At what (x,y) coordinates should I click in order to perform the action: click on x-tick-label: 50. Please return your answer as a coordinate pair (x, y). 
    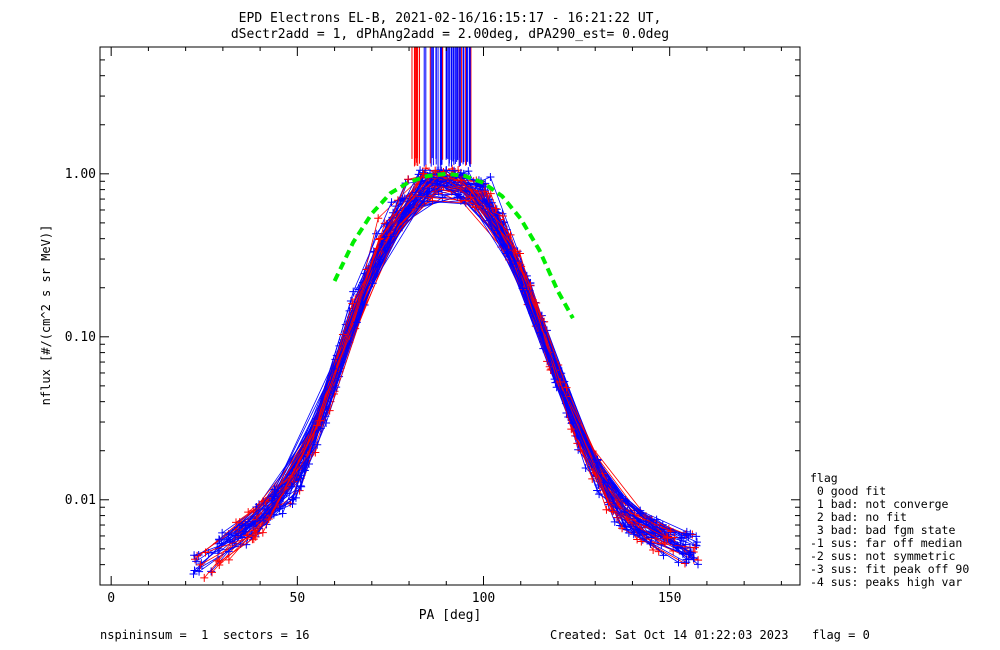
    Looking at the image, I should click on (298, 598).